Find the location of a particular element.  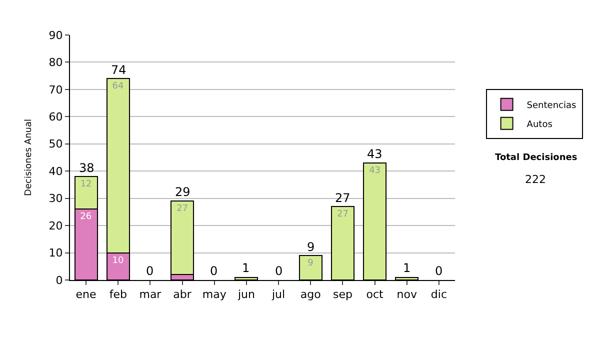

data-label: 9 is located at coordinates (311, 263).